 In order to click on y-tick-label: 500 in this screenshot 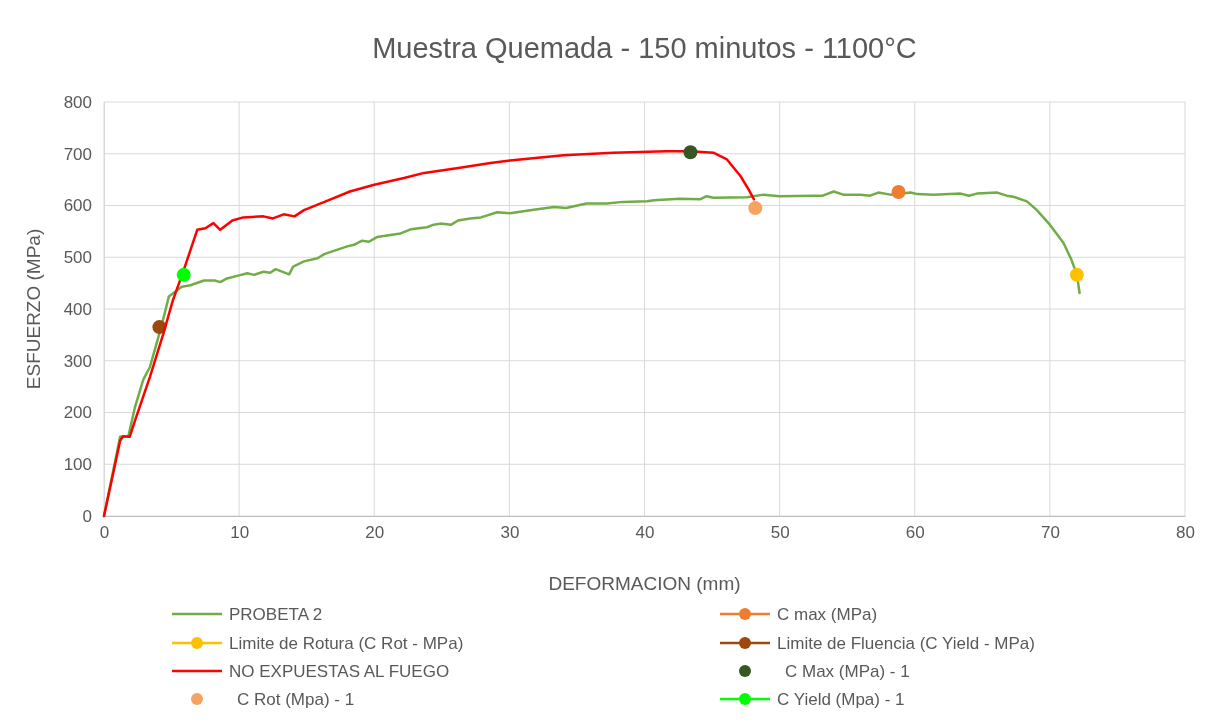, I will do `click(77, 258)`.